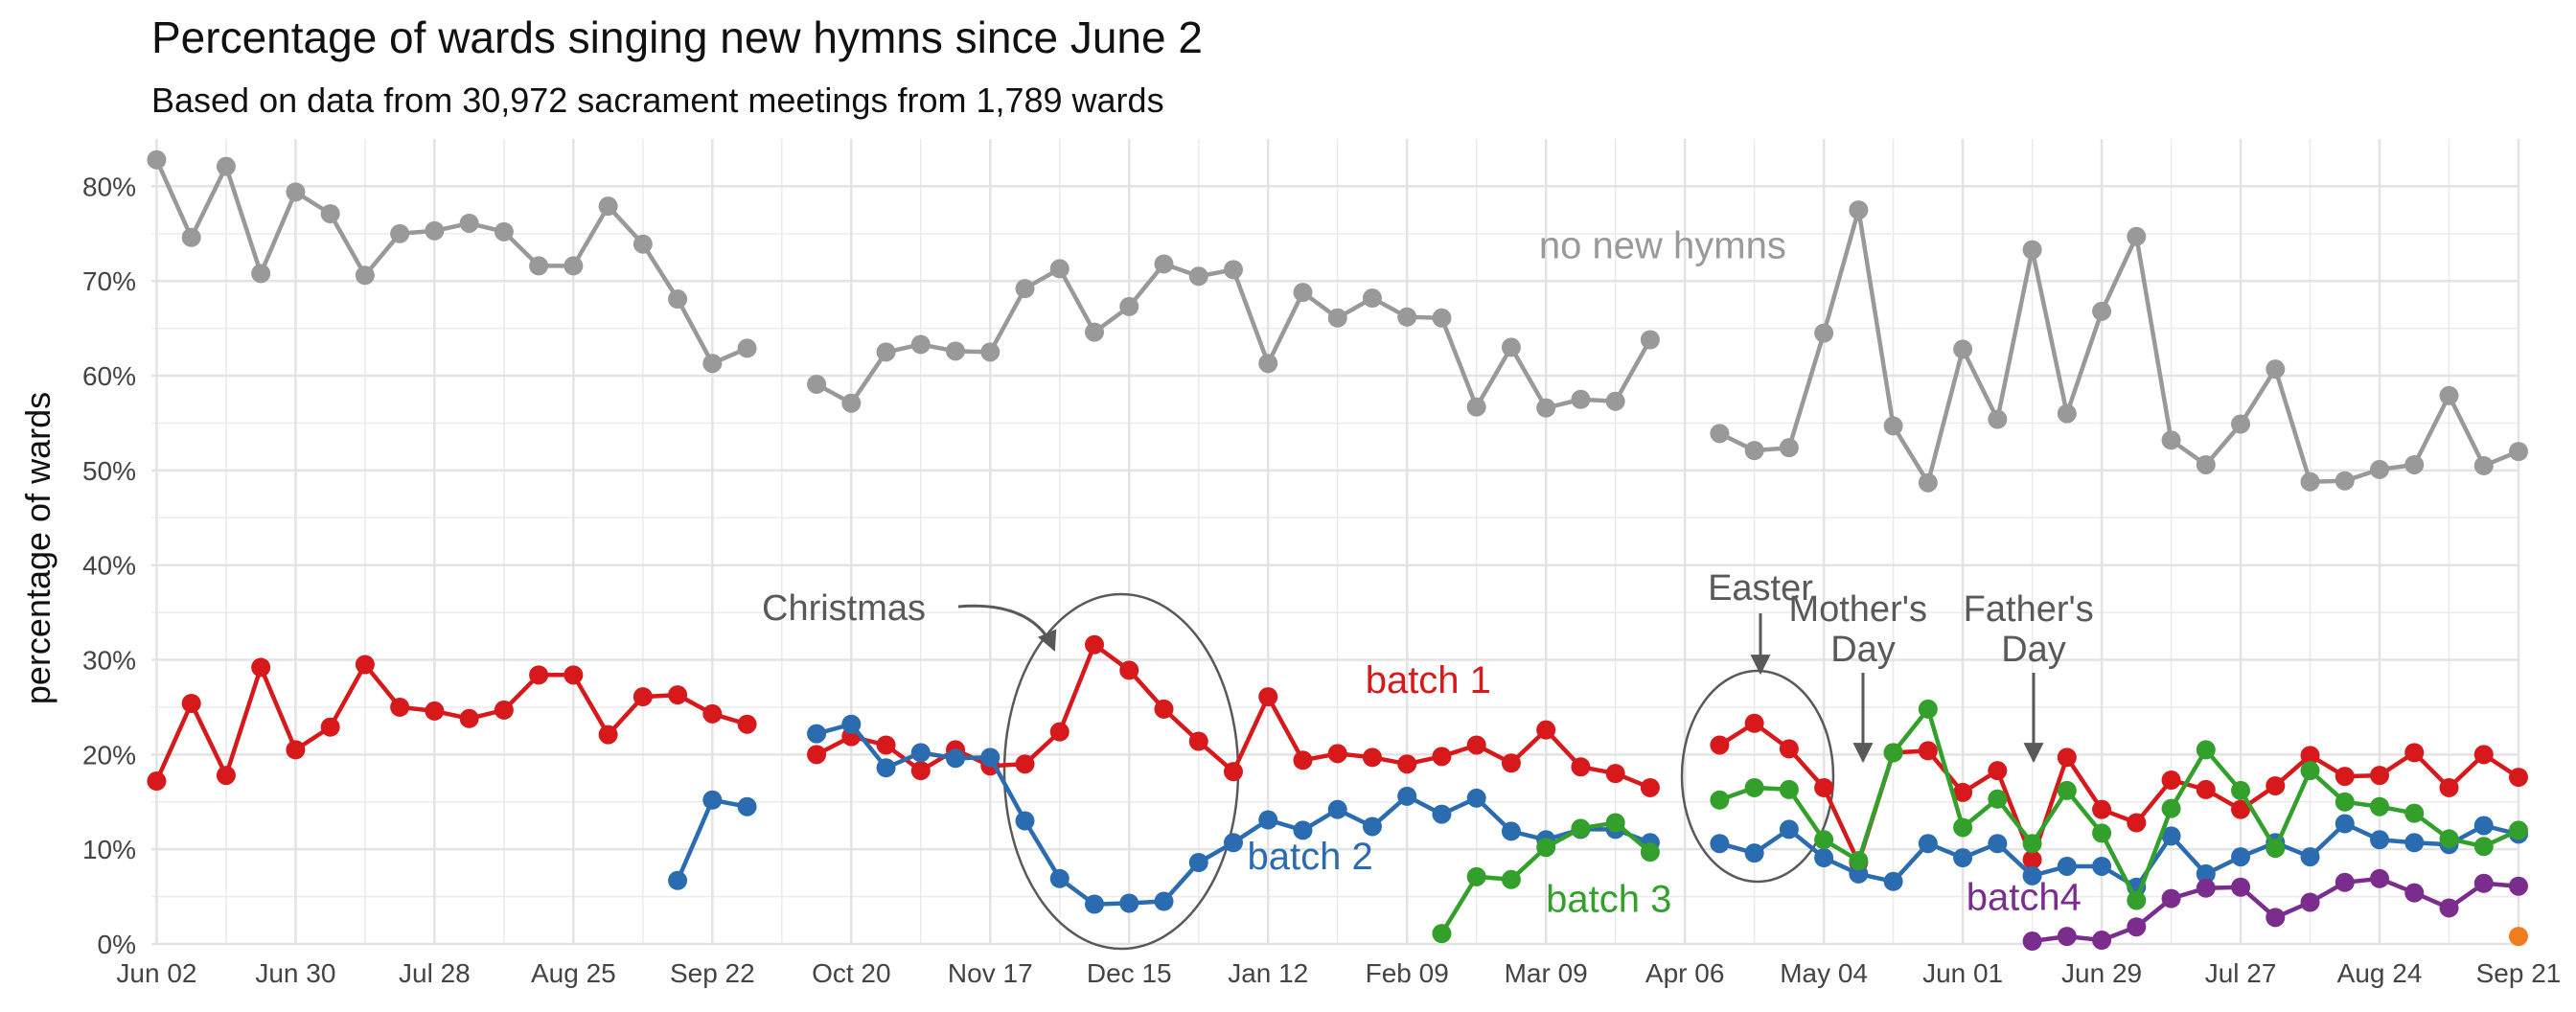 This screenshot has width=2576, height=1012. What do you see at coordinates (1546, 973) in the screenshot?
I see `x-tick-label: Mar 09` at bounding box center [1546, 973].